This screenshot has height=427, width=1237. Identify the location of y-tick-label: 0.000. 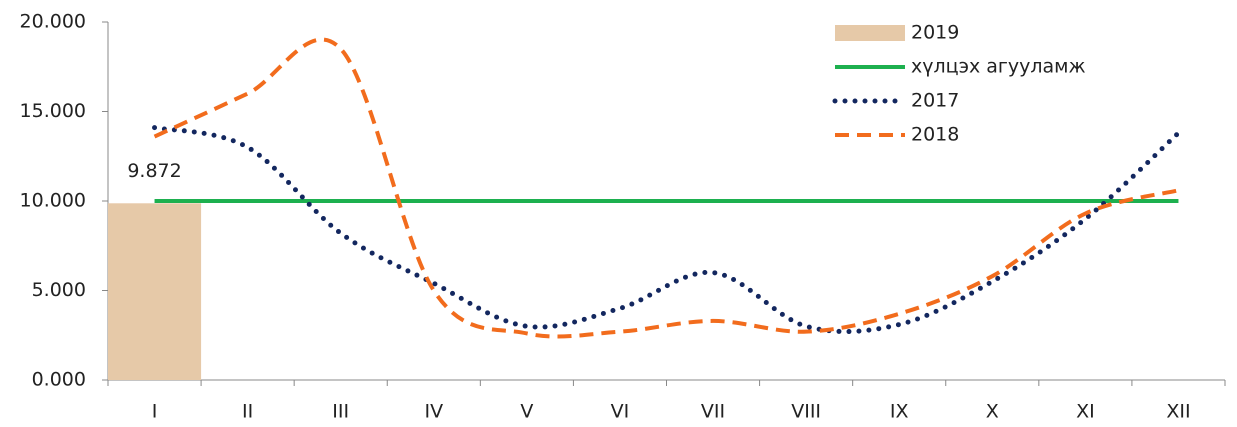
(59, 380).